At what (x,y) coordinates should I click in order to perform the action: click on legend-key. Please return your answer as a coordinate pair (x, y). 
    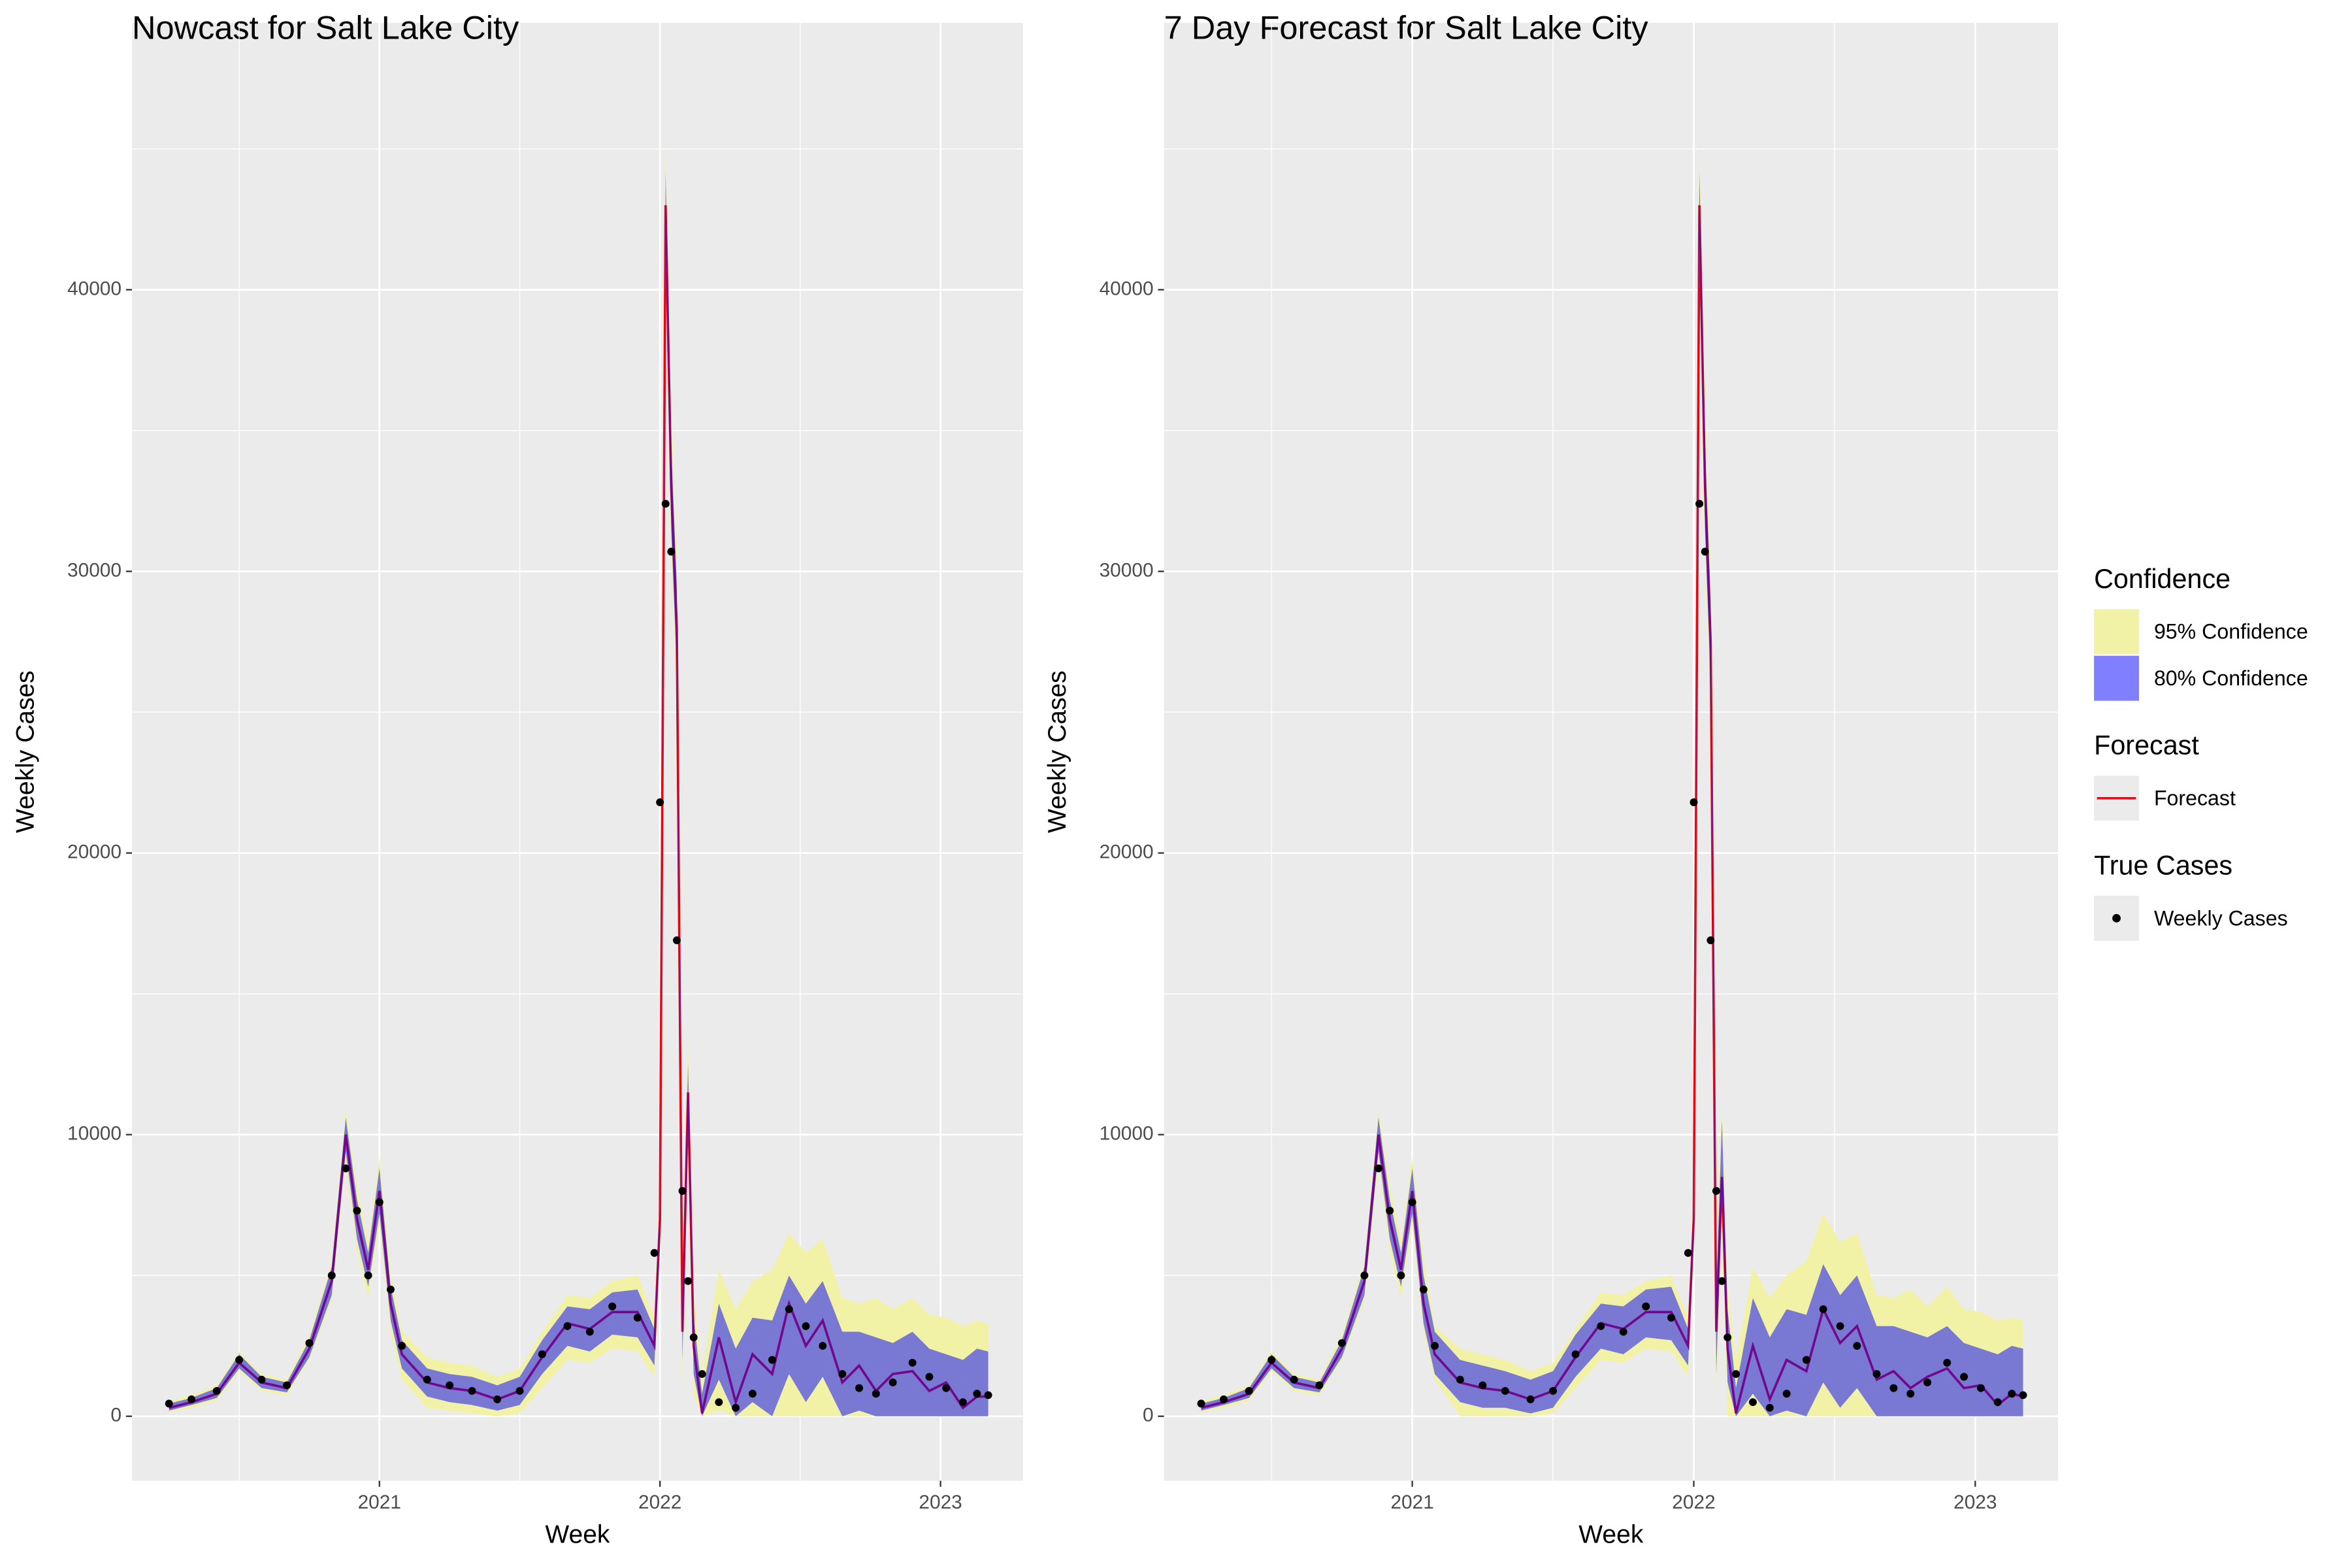
    Looking at the image, I should click on (2116, 678).